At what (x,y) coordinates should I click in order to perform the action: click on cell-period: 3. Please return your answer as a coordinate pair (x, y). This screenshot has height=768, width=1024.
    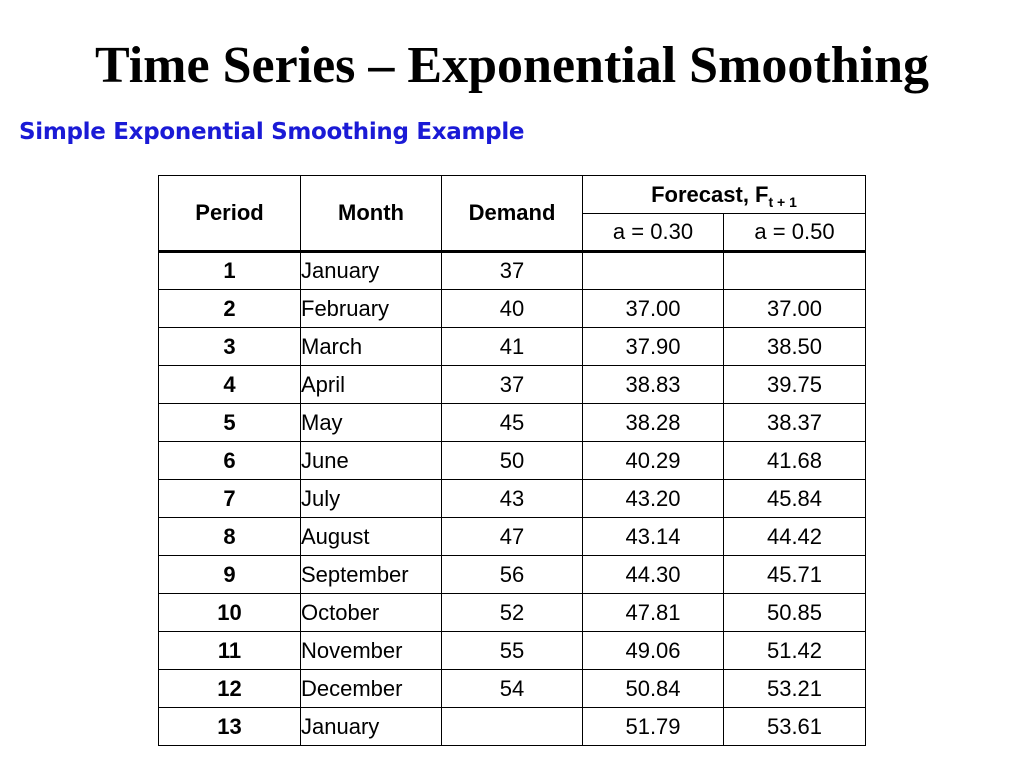
    Looking at the image, I should click on (229, 346).